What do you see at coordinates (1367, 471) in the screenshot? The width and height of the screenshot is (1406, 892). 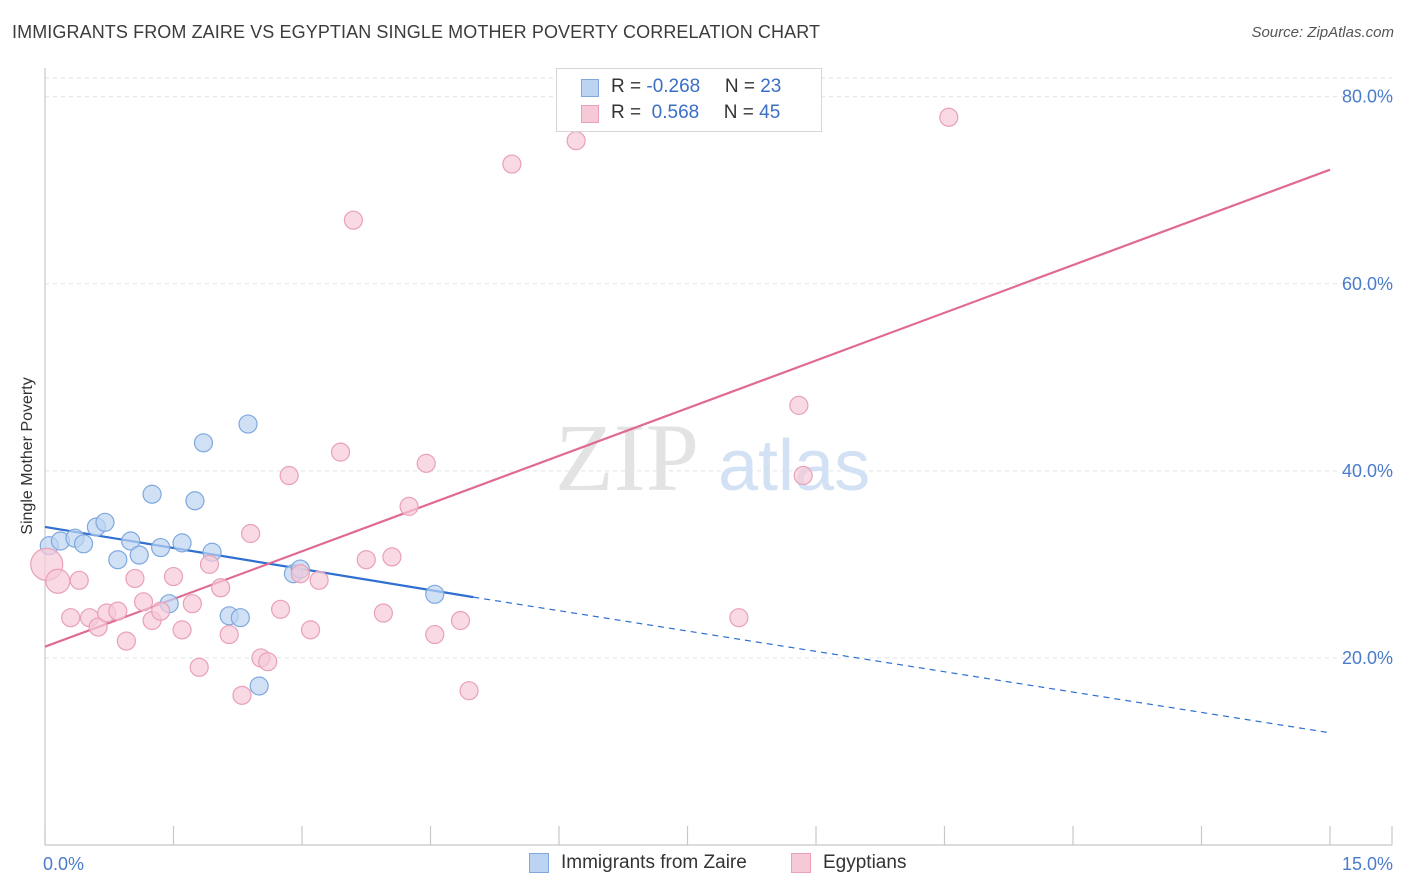 I see `y-tick-label: 40.0%` at bounding box center [1367, 471].